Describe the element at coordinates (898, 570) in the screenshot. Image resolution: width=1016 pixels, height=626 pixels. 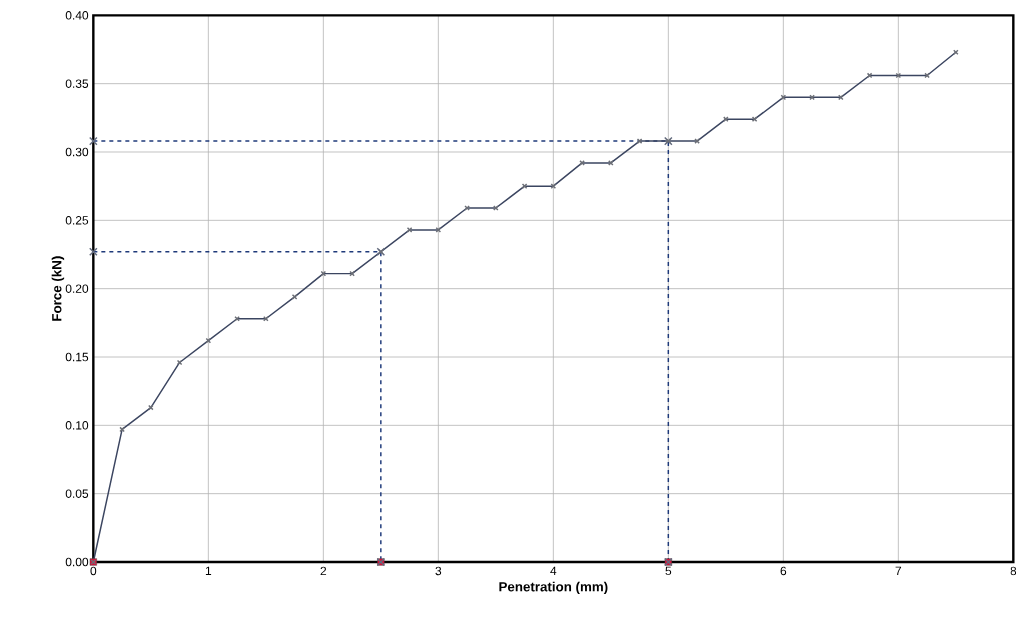
I see `x-tick-label: 7` at that location.